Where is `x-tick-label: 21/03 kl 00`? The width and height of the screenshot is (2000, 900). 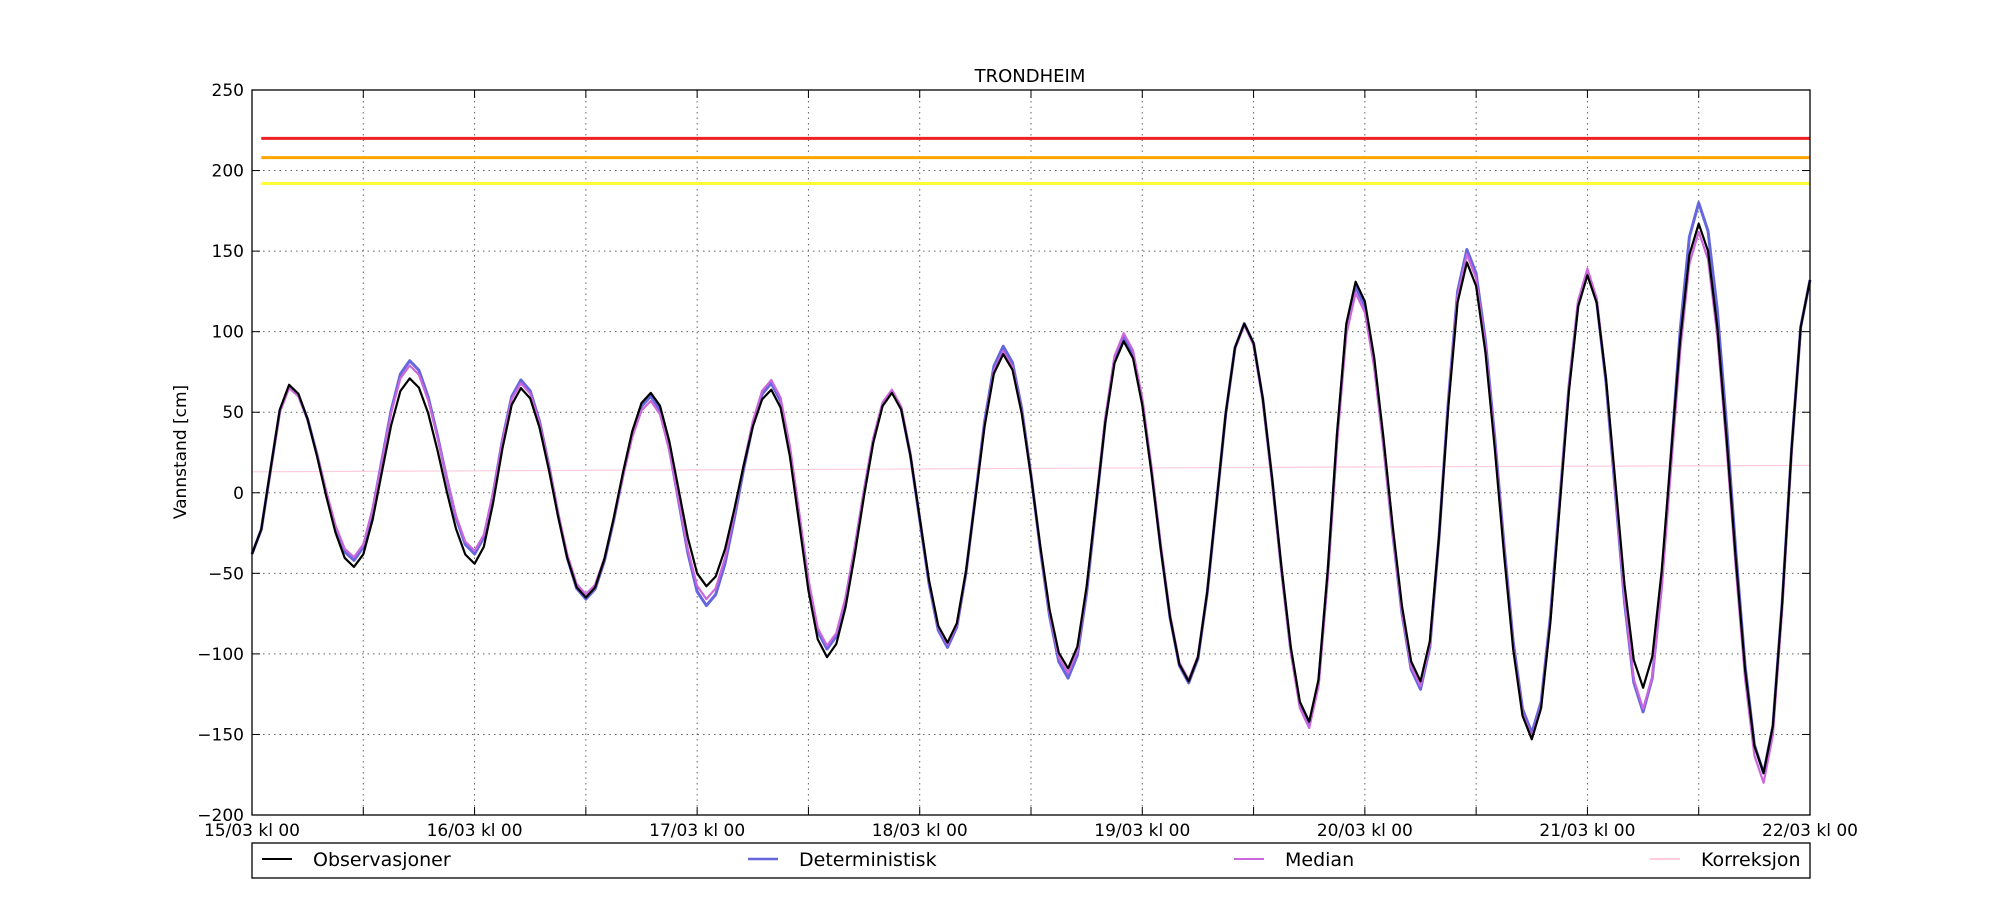 x-tick-label: 21/03 kl 00 is located at coordinates (1587, 831).